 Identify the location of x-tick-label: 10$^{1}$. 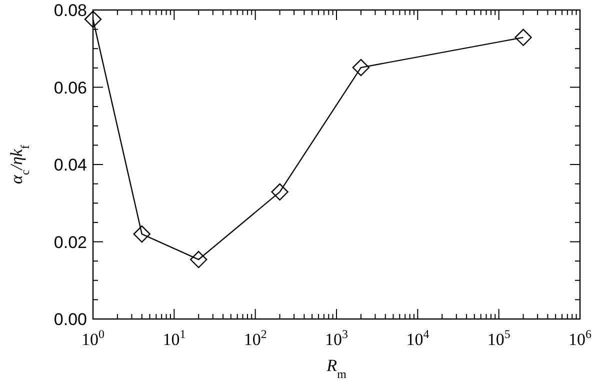
(174, 338).